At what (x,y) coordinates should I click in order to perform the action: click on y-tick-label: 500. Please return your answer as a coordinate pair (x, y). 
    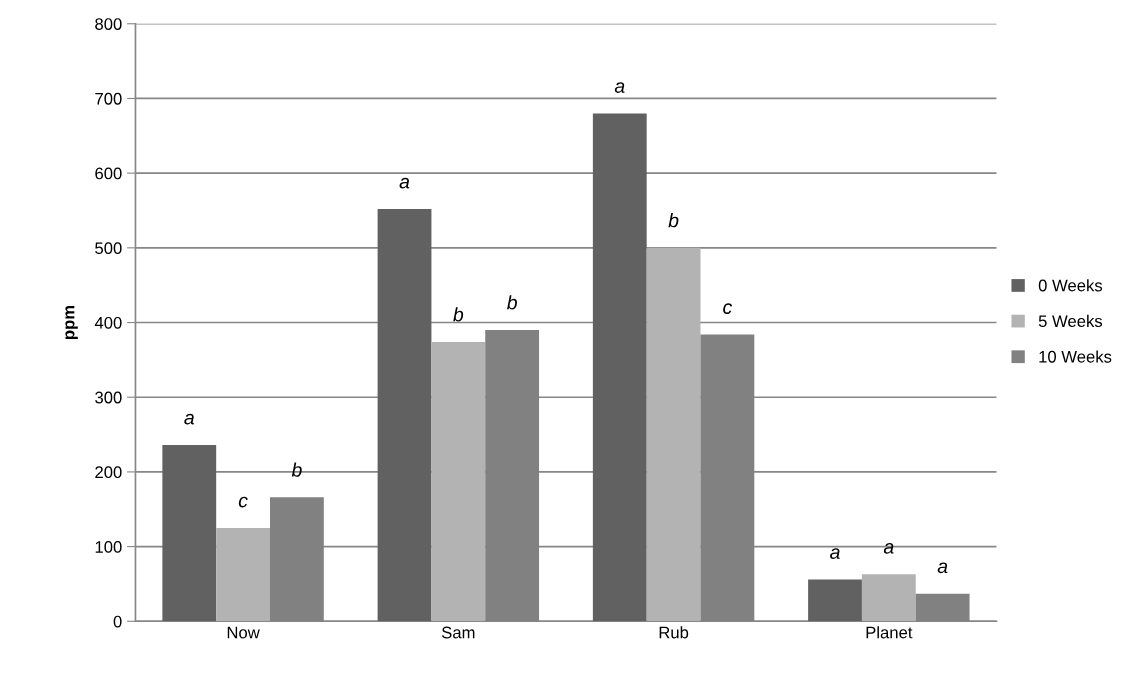
    Looking at the image, I should click on (108, 248).